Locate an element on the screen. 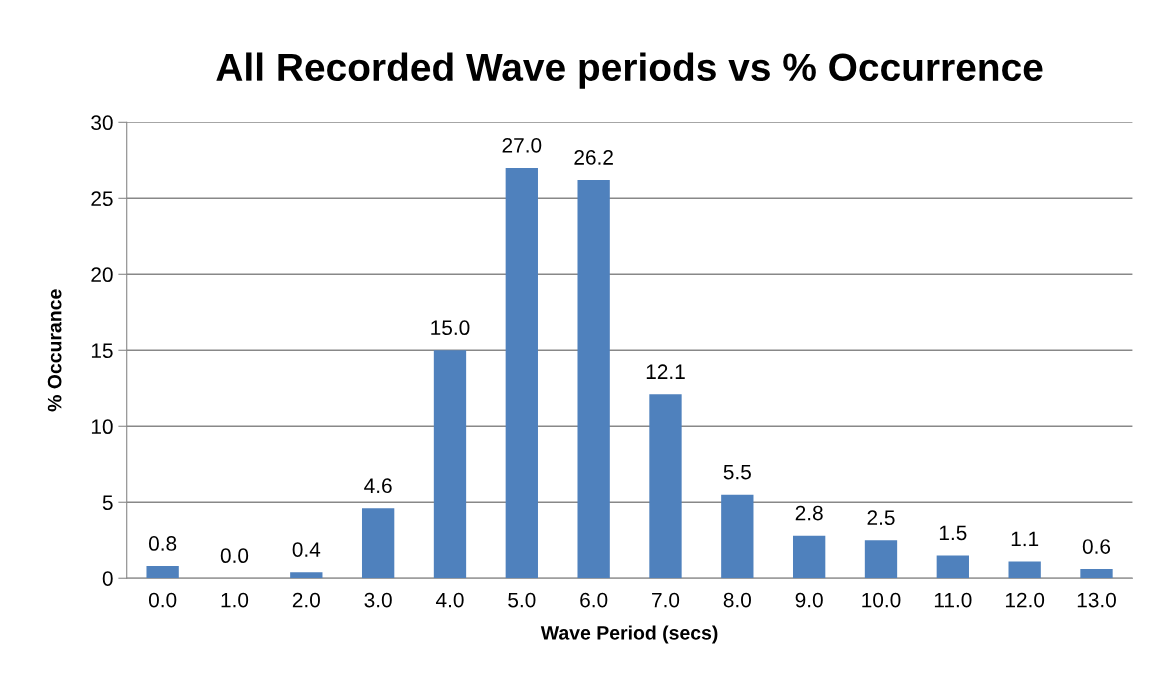  y-tick-label: 5 is located at coordinates (107, 503).